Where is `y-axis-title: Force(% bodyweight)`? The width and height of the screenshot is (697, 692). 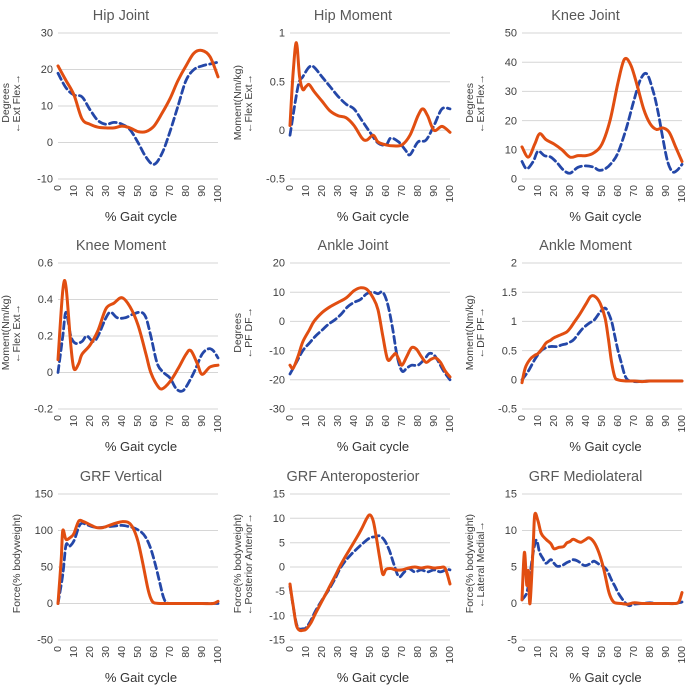
y-axis-title: Force(% bodyweight) is located at coordinates (12, 579).